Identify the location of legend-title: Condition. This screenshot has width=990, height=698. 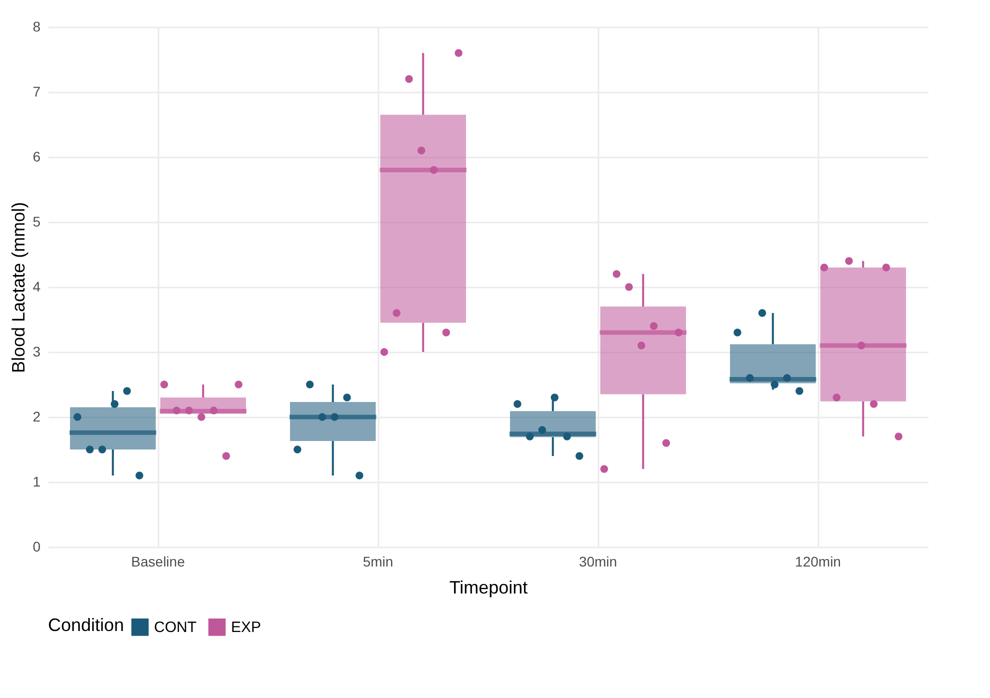
(86, 625).